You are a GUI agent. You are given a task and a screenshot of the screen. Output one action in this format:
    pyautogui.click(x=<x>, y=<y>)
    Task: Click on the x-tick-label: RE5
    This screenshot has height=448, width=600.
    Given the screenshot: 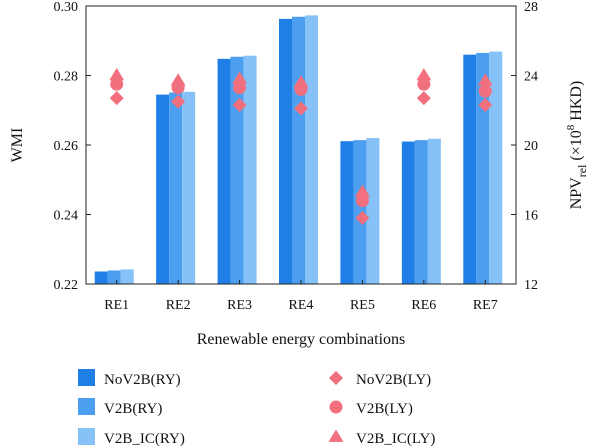 What is the action you would take?
    pyautogui.click(x=362, y=305)
    